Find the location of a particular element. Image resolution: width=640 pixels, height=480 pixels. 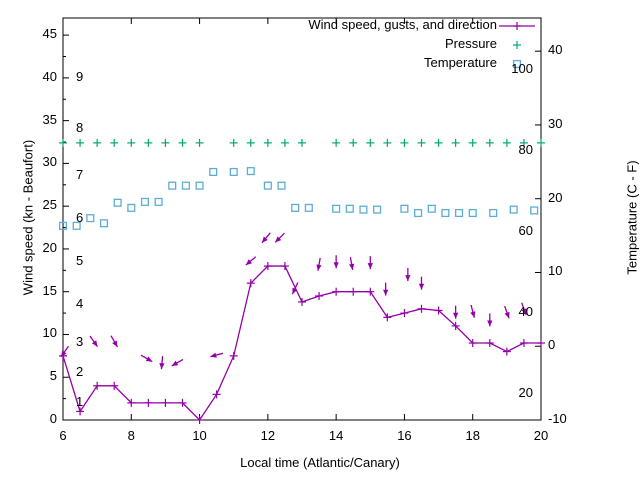

y-tick-label-right: 0 is located at coordinates (552, 345).